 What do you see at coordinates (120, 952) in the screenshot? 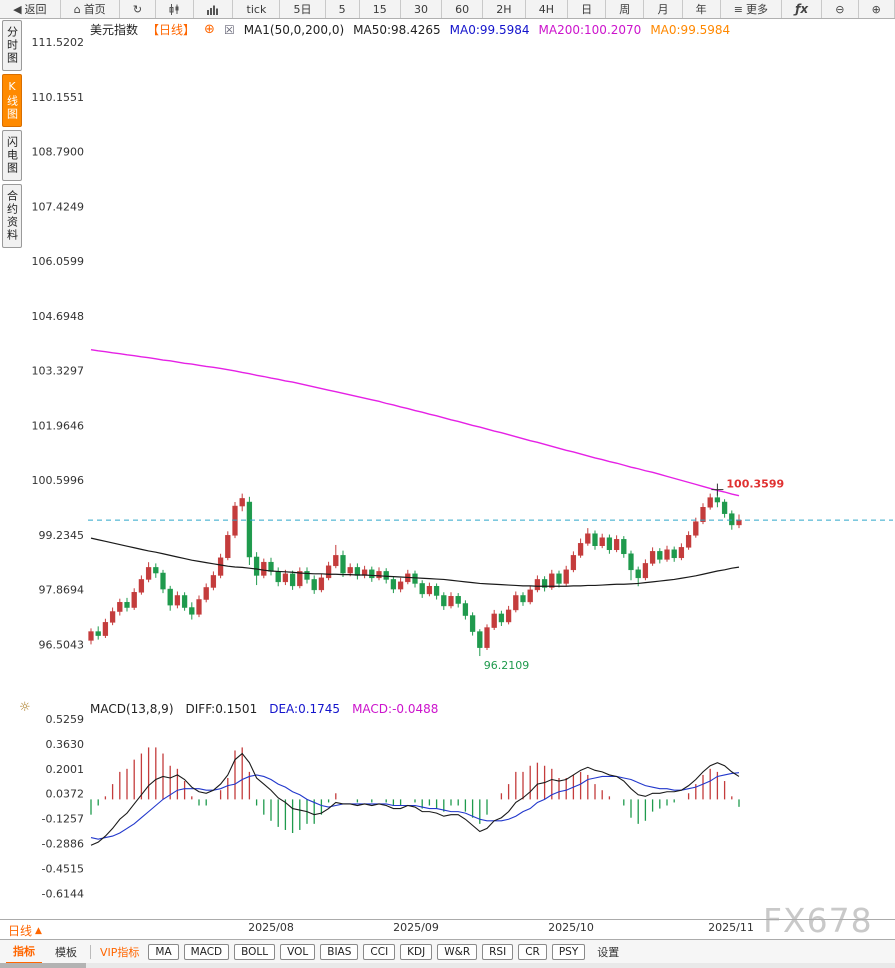
I see `vip-indicators-button: VIP指标` at bounding box center [120, 952].